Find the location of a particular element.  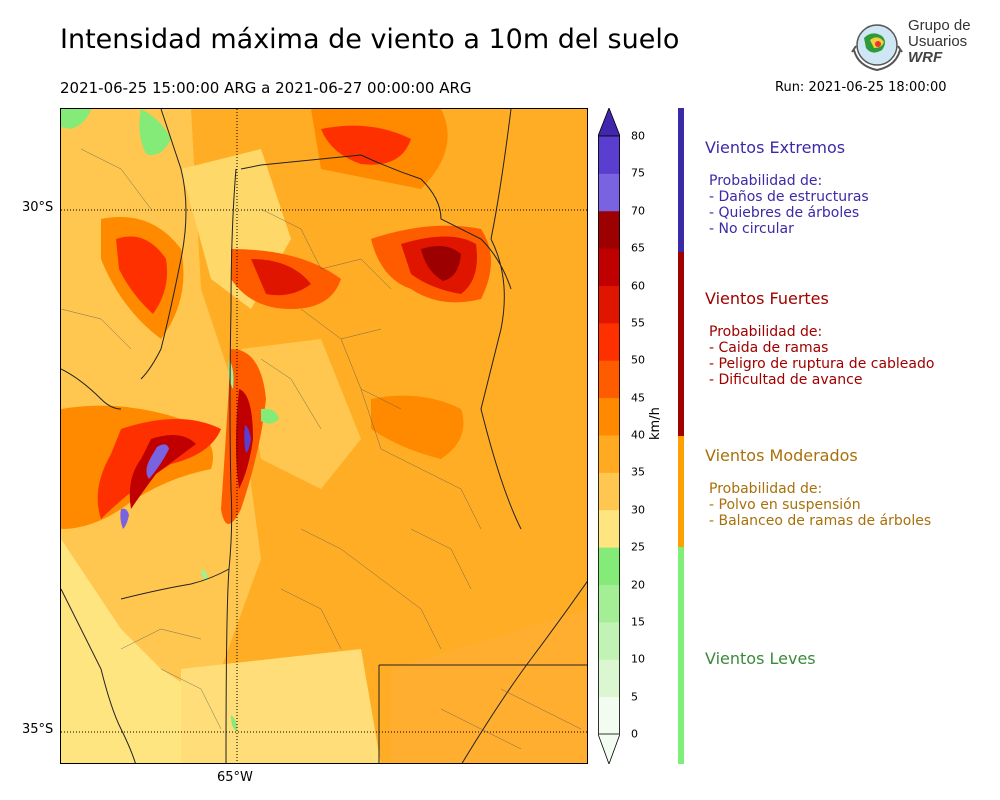

wind-zone-veryStrong-nw is located at coordinates (142, 275).